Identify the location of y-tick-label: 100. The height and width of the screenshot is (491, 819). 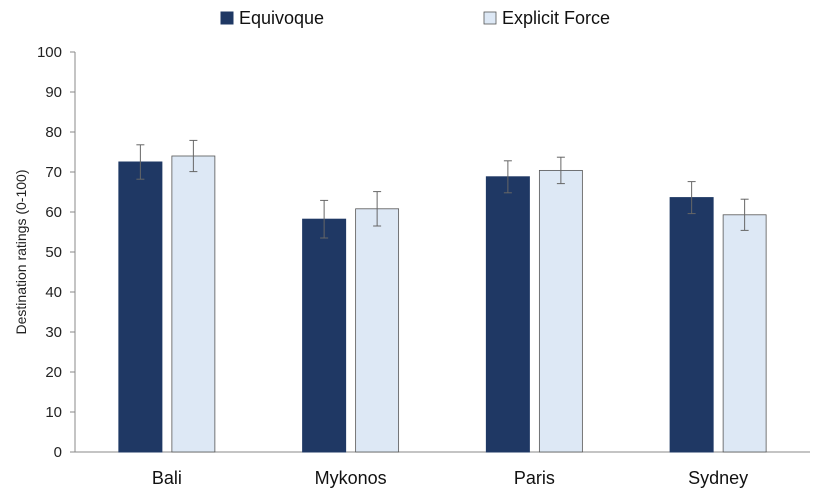
(49, 52).